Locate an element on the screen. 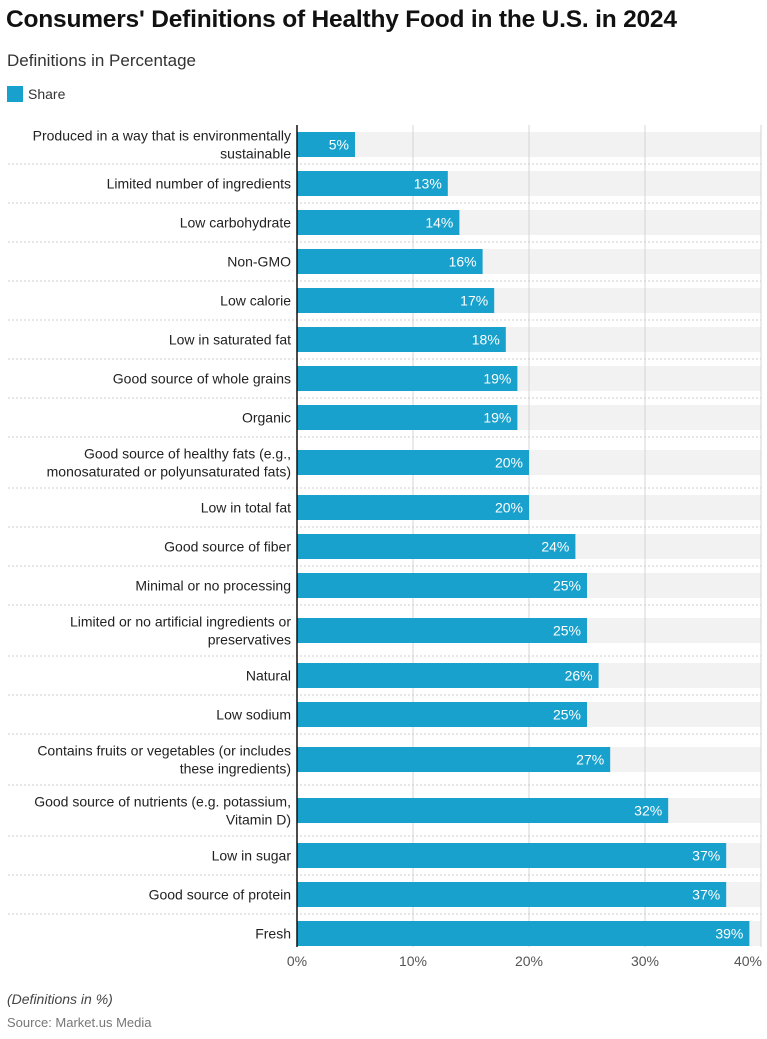  category-label: Minimal or no processing is located at coordinates (213, 586).